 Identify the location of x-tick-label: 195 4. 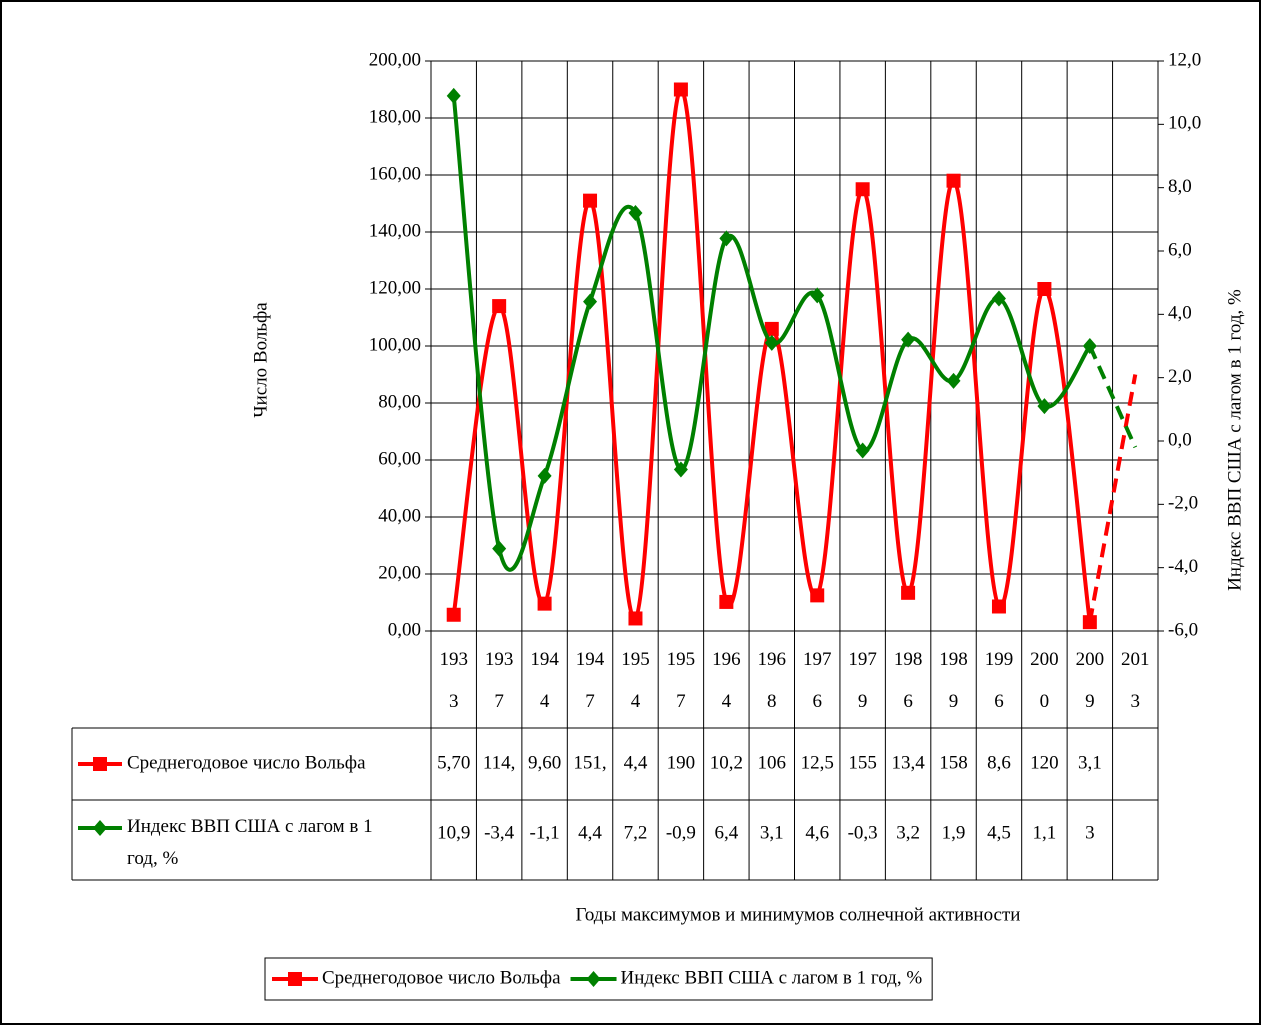
(635, 680).